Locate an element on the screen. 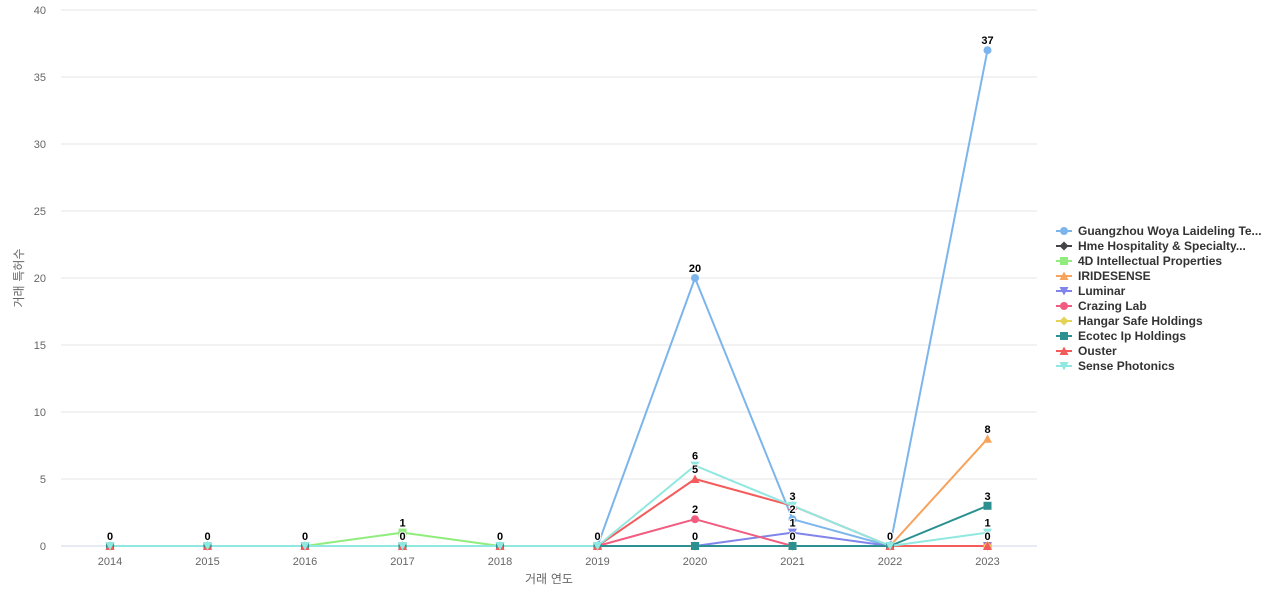 The height and width of the screenshot is (600, 1280). y-tick-labels: 0 5 10 15 20 25 30 35 40 is located at coordinates (40, 279).